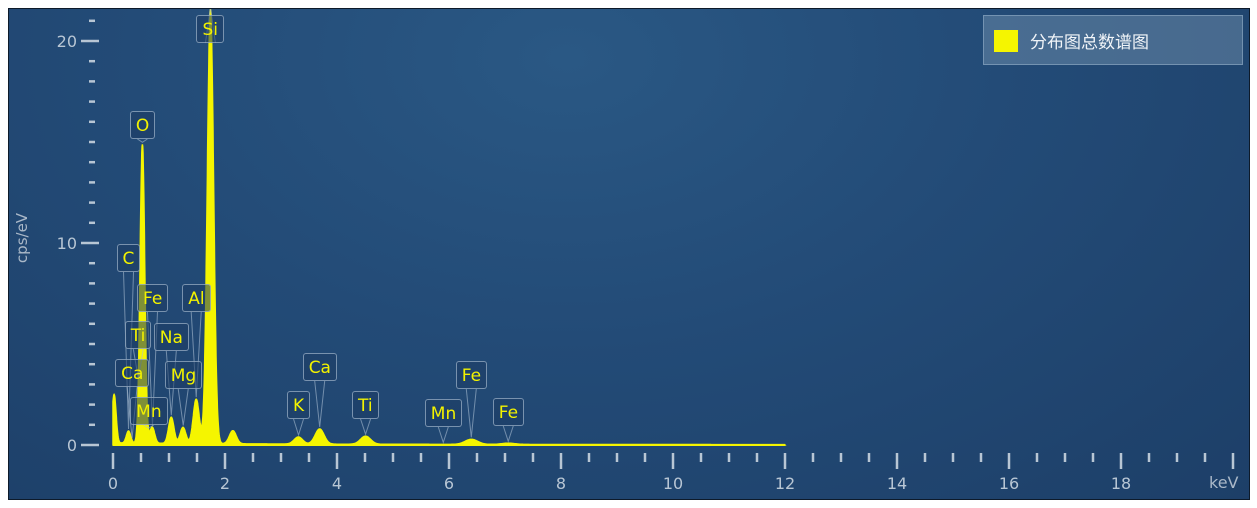 This screenshot has height=508, width=1257. What do you see at coordinates (1224, 482) in the screenshot?
I see `x-axis-label: keV` at bounding box center [1224, 482].